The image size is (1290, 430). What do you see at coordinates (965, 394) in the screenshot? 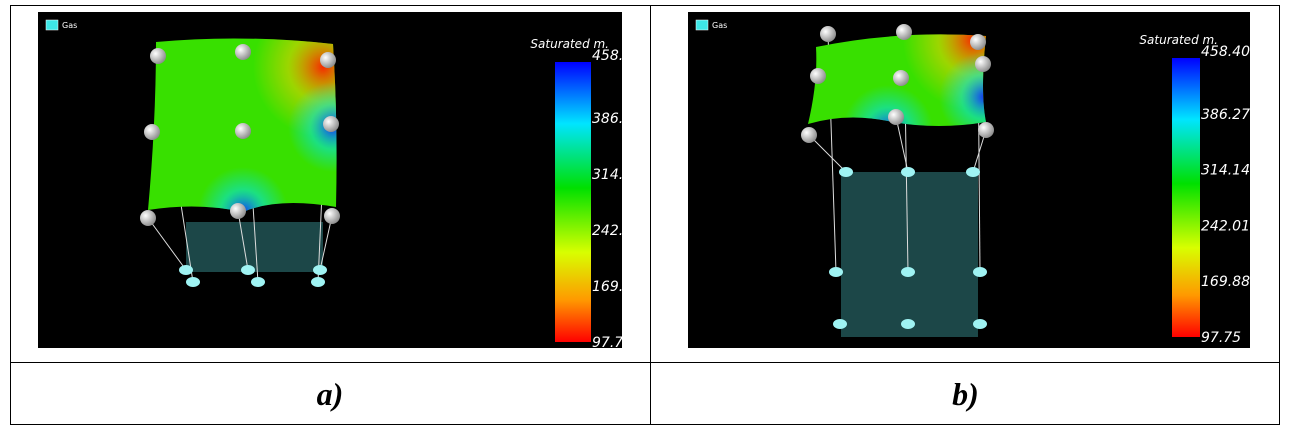
I see `caption: b)` at bounding box center [965, 394].